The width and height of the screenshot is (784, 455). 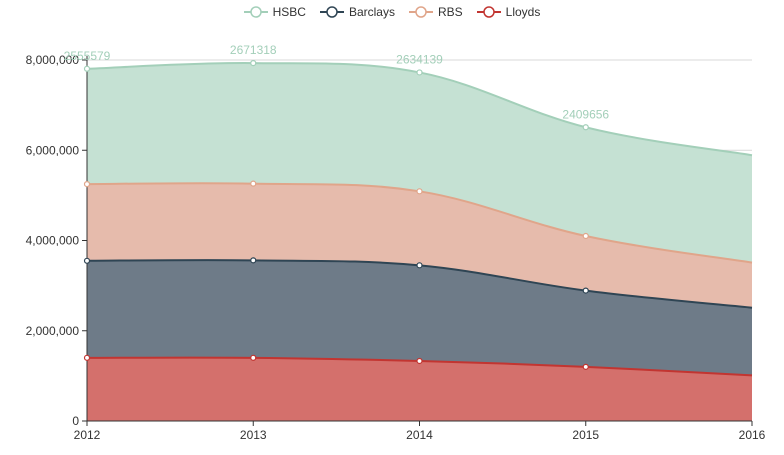 I want to click on data-label: 2555579, so click(x=87, y=56).